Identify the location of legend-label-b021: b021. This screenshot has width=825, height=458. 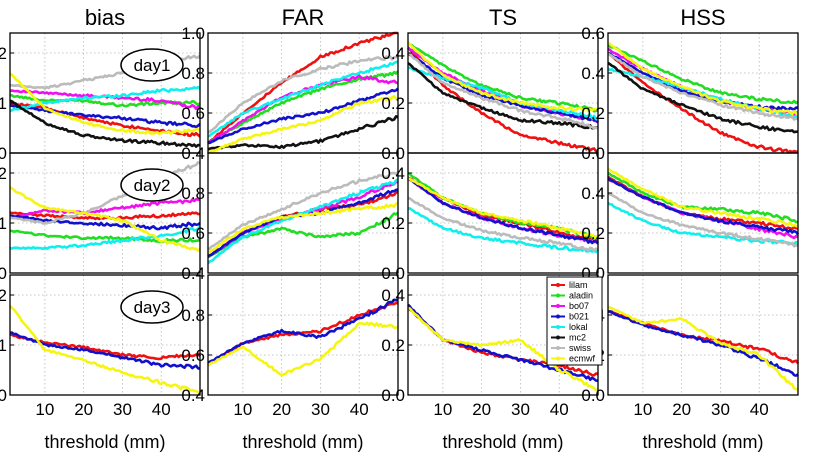
(579, 317).